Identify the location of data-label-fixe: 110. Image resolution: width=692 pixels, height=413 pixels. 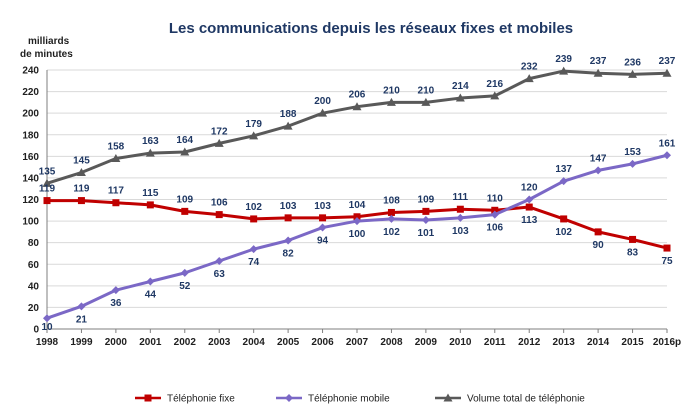
(495, 198).